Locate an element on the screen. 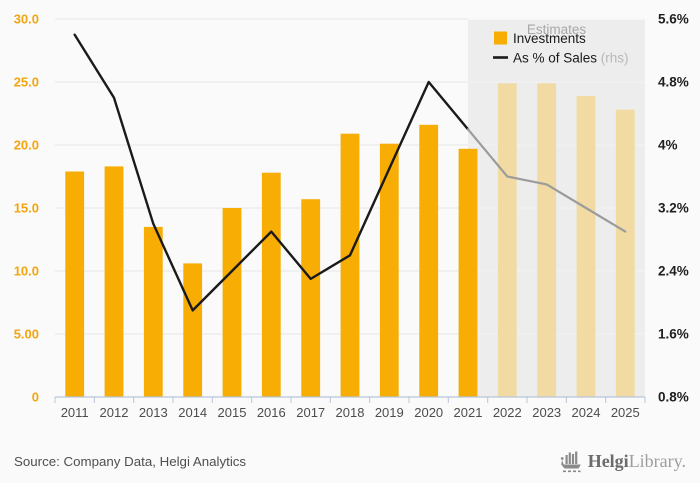 The image size is (700, 483). x-label-2019: 2019 is located at coordinates (389, 412).